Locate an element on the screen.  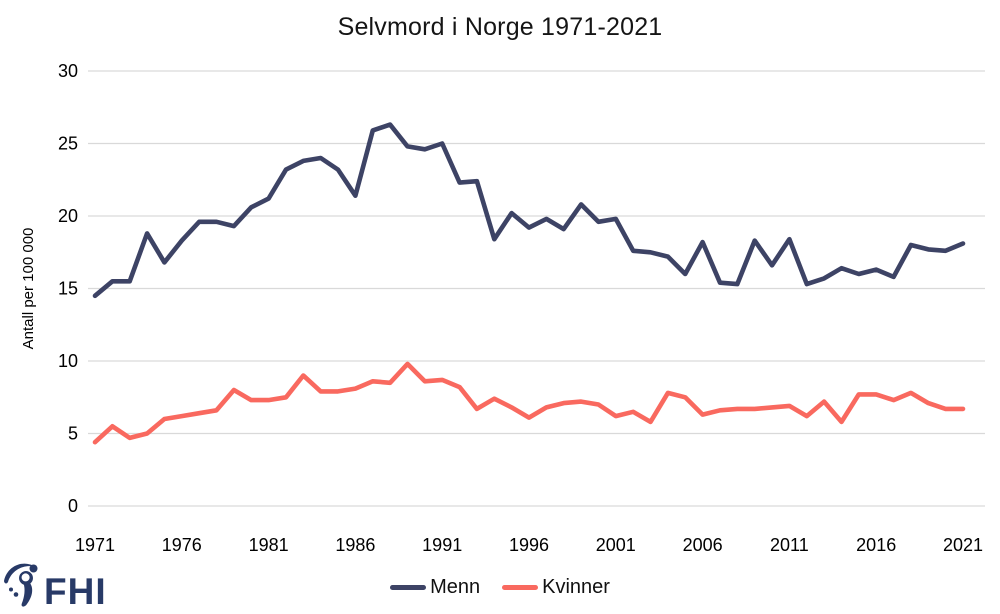
x-axis-tick-label: 1991 is located at coordinates (442, 545).